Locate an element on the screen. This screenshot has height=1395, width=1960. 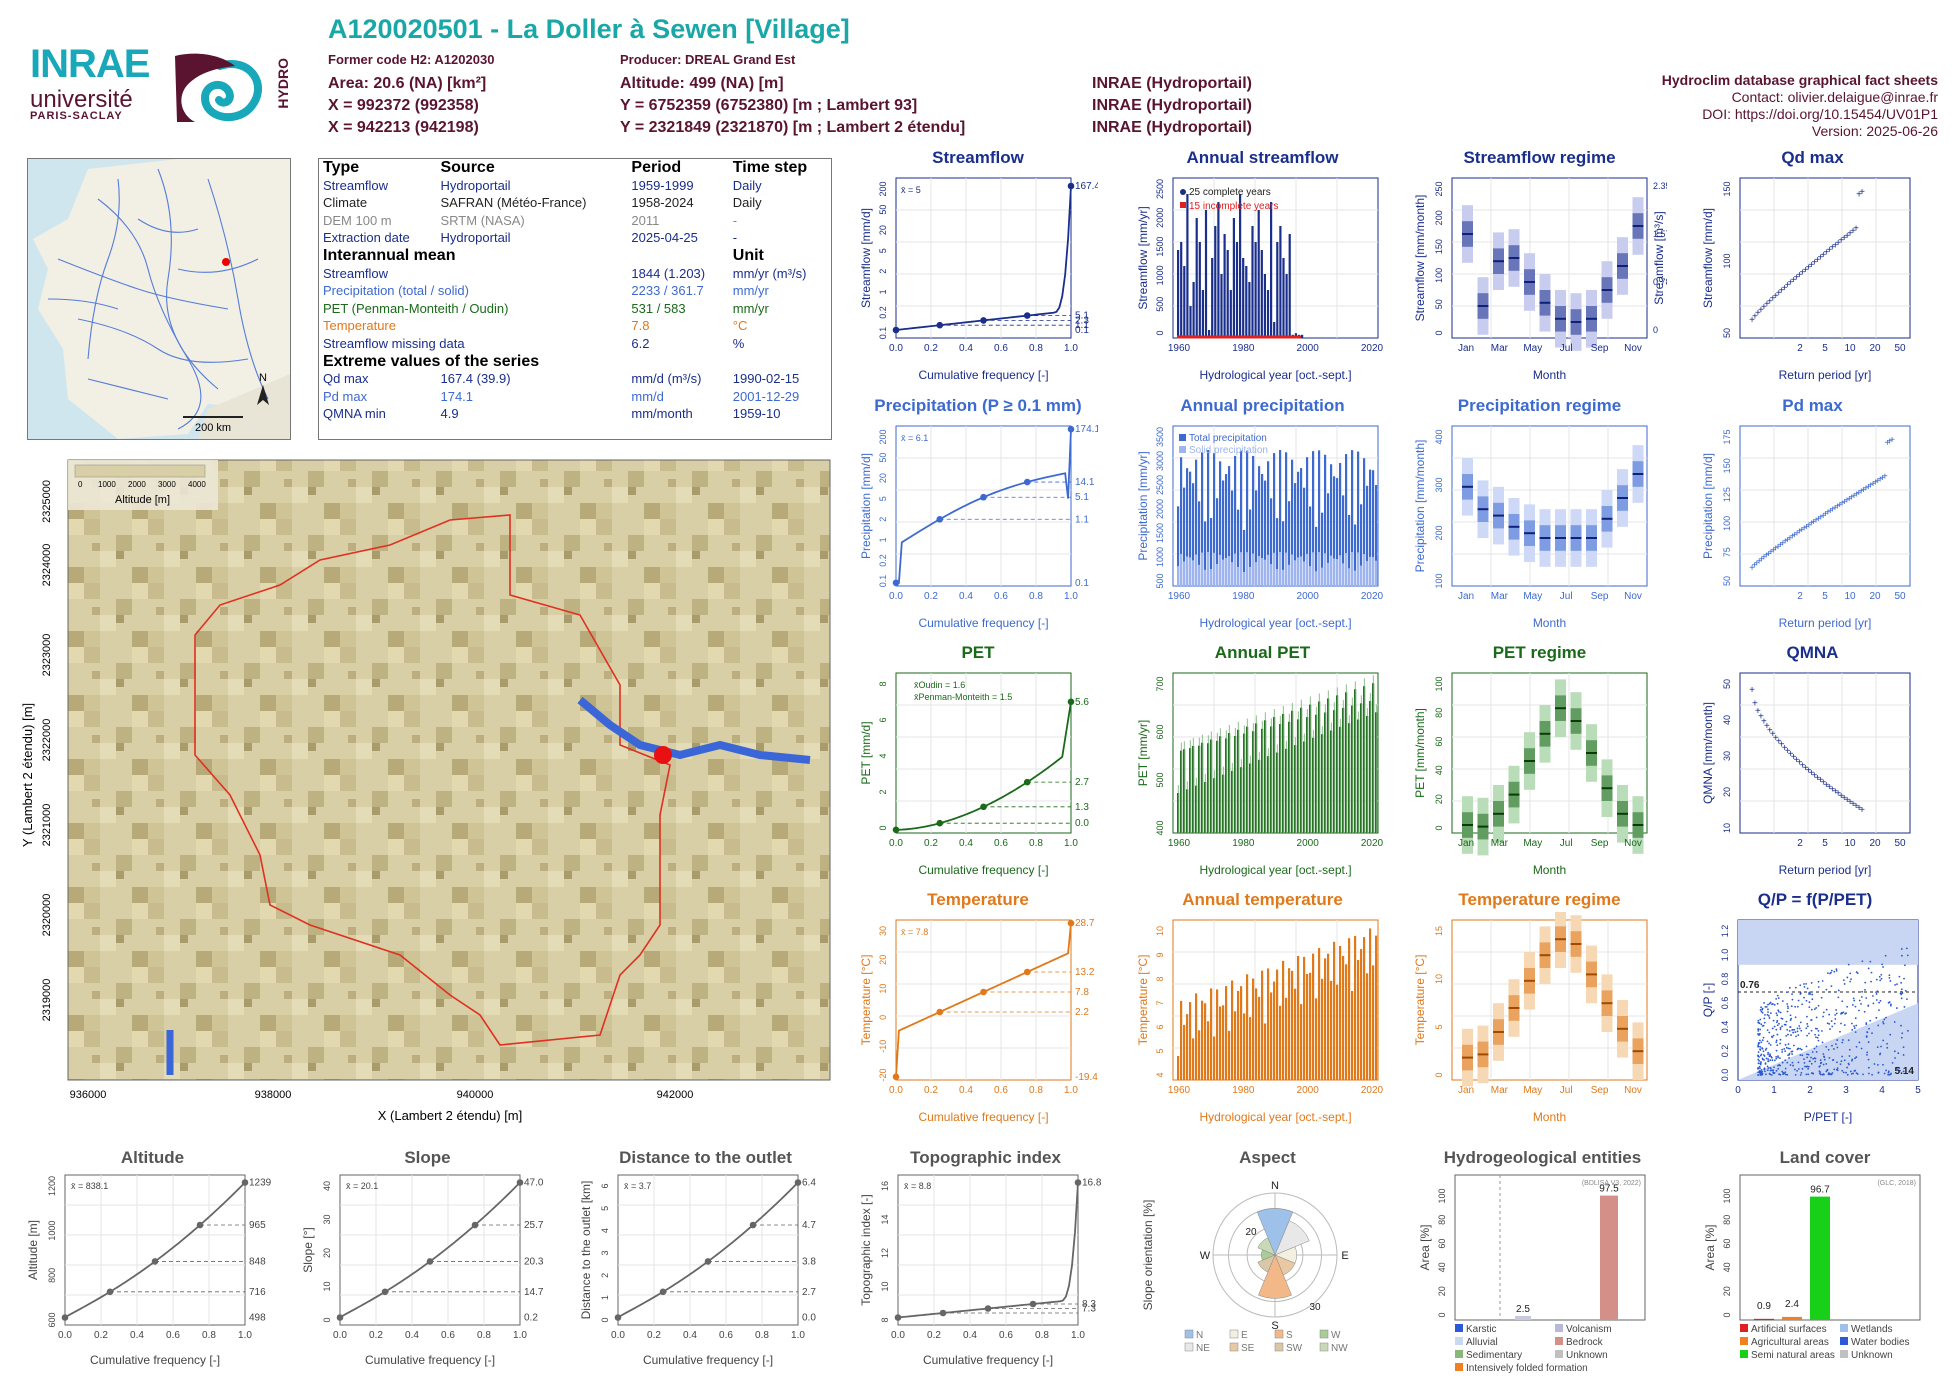
ytick: 1.57 is located at coordinates (1660, 234).